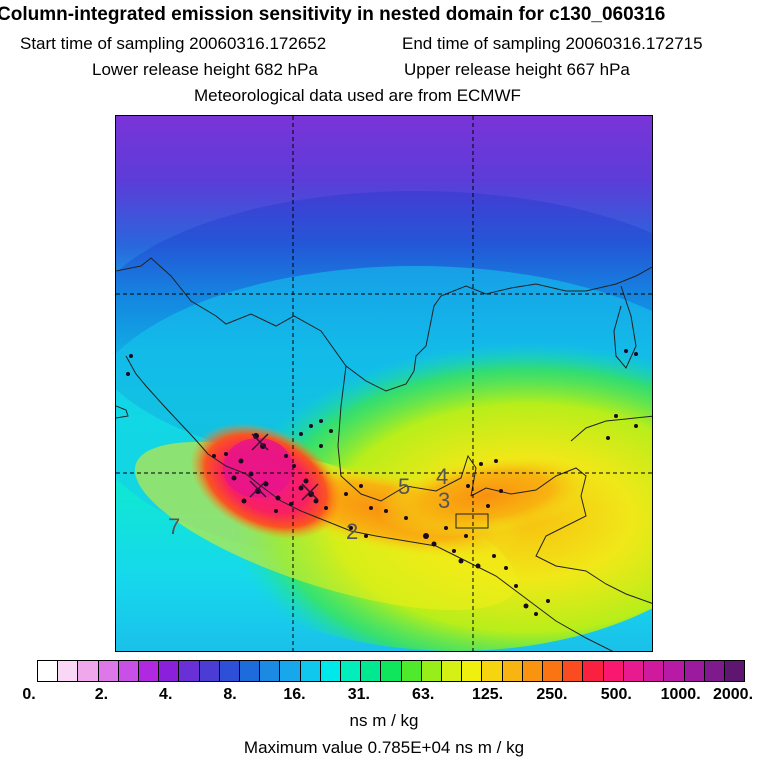 The width and height of the screenshot is (768, 768). What do you see at coordinates (486, 496) in the screenshot?
I see `orange-plume-east` at bounding box center [486, 496].